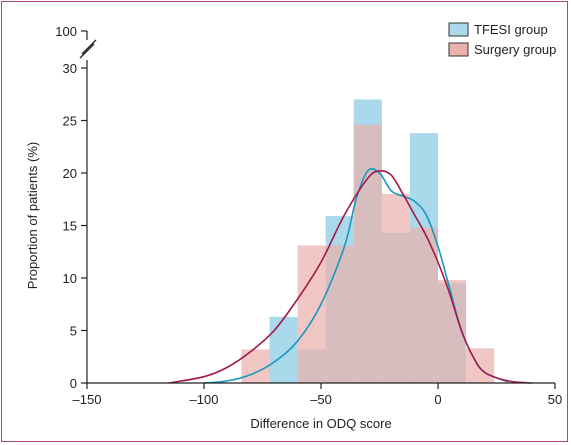 This screenshot has width=571, height=445. What do you see at coordinates (515, 49) in the screenshot?
I see `legend-label-surgery: Surgery group` at bounding box center [515, 49].